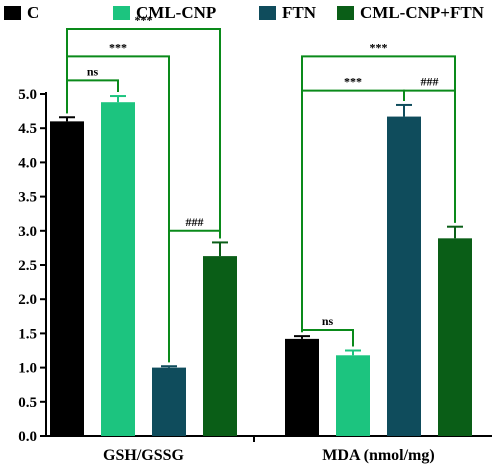 The height and width of the screenshot is (466, 498). I want to click on legend-label-cml-cnp: CML-CNP, so click(176, 12).